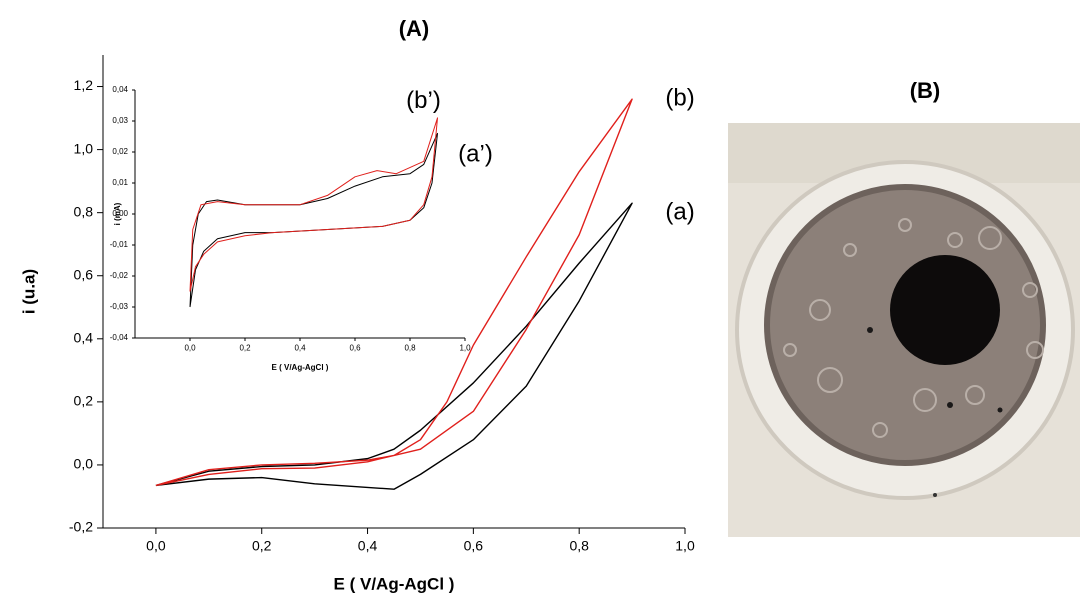  What do you see at coordinates (679, 97) in the screenshot?
I see `curve-label: (b)` at bounding box center [679, 97].